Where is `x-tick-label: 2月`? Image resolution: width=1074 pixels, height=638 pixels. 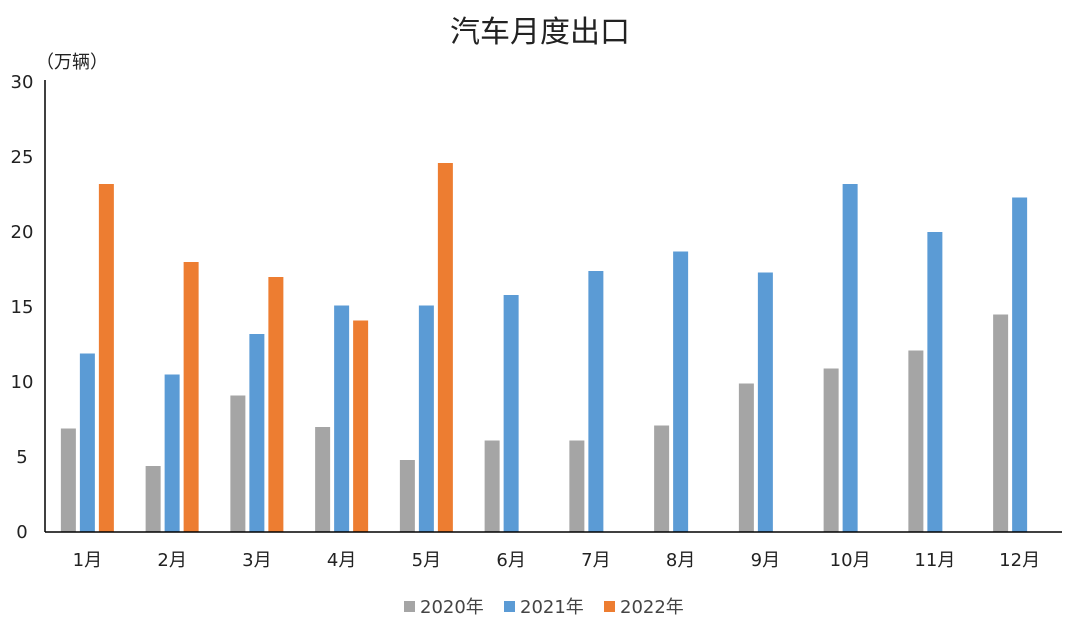
x-tick-label: 2月 is located at coordinates (171, 560).